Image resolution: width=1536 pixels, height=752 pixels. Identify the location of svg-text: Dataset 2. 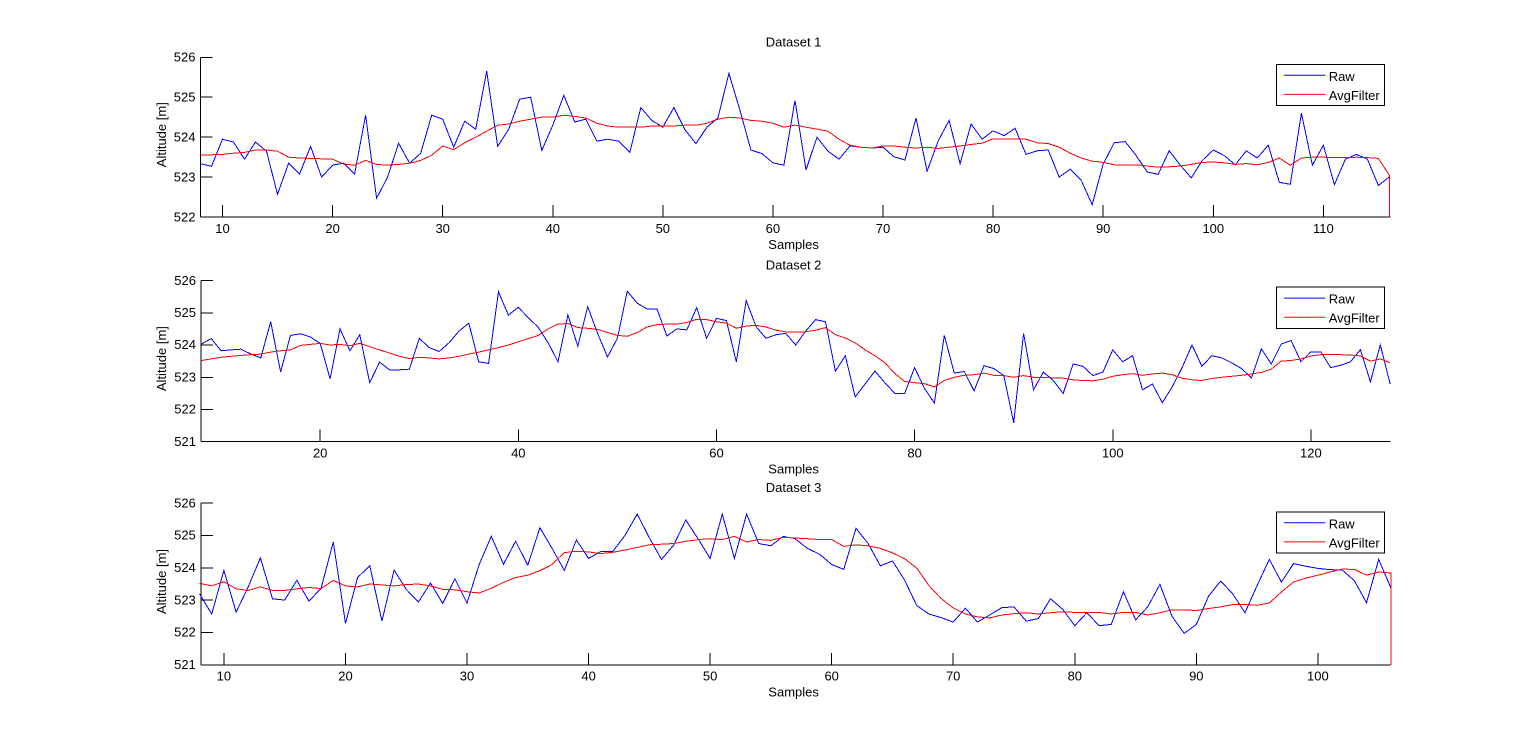
(794, 265).